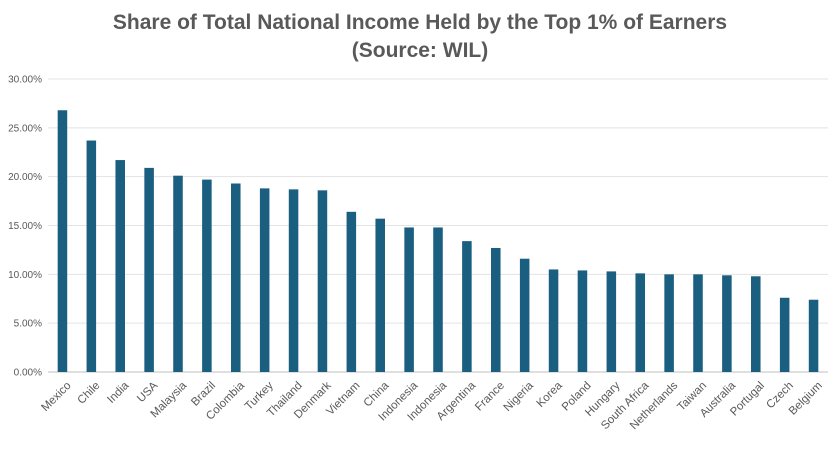 The height and width of the screenshot is (453, 840). Describe the element at coordinates (496, 309) in the screenshot. I see `bar-france` at that location.